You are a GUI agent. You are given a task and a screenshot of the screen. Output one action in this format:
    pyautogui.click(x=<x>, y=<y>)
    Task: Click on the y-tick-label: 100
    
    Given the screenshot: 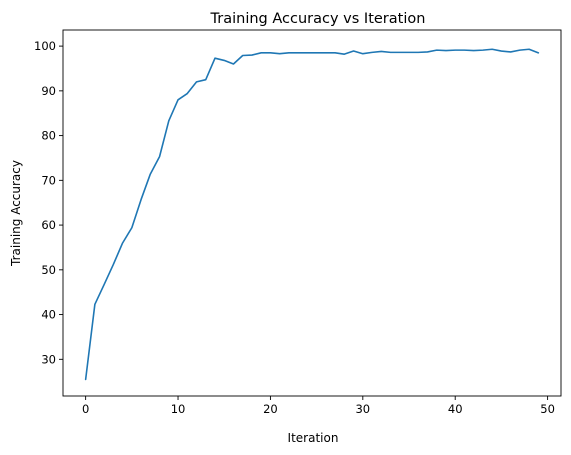 What is the action you would take?
    pyautogui.click(x=45, y=46)
    